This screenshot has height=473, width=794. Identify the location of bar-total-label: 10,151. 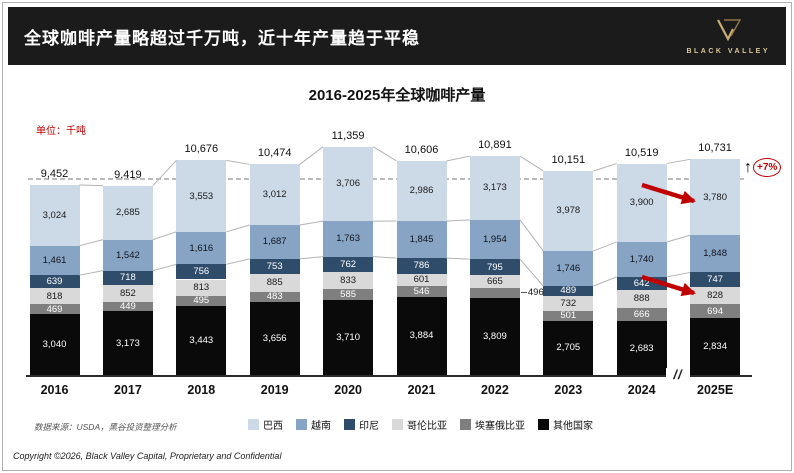
(568, 159).